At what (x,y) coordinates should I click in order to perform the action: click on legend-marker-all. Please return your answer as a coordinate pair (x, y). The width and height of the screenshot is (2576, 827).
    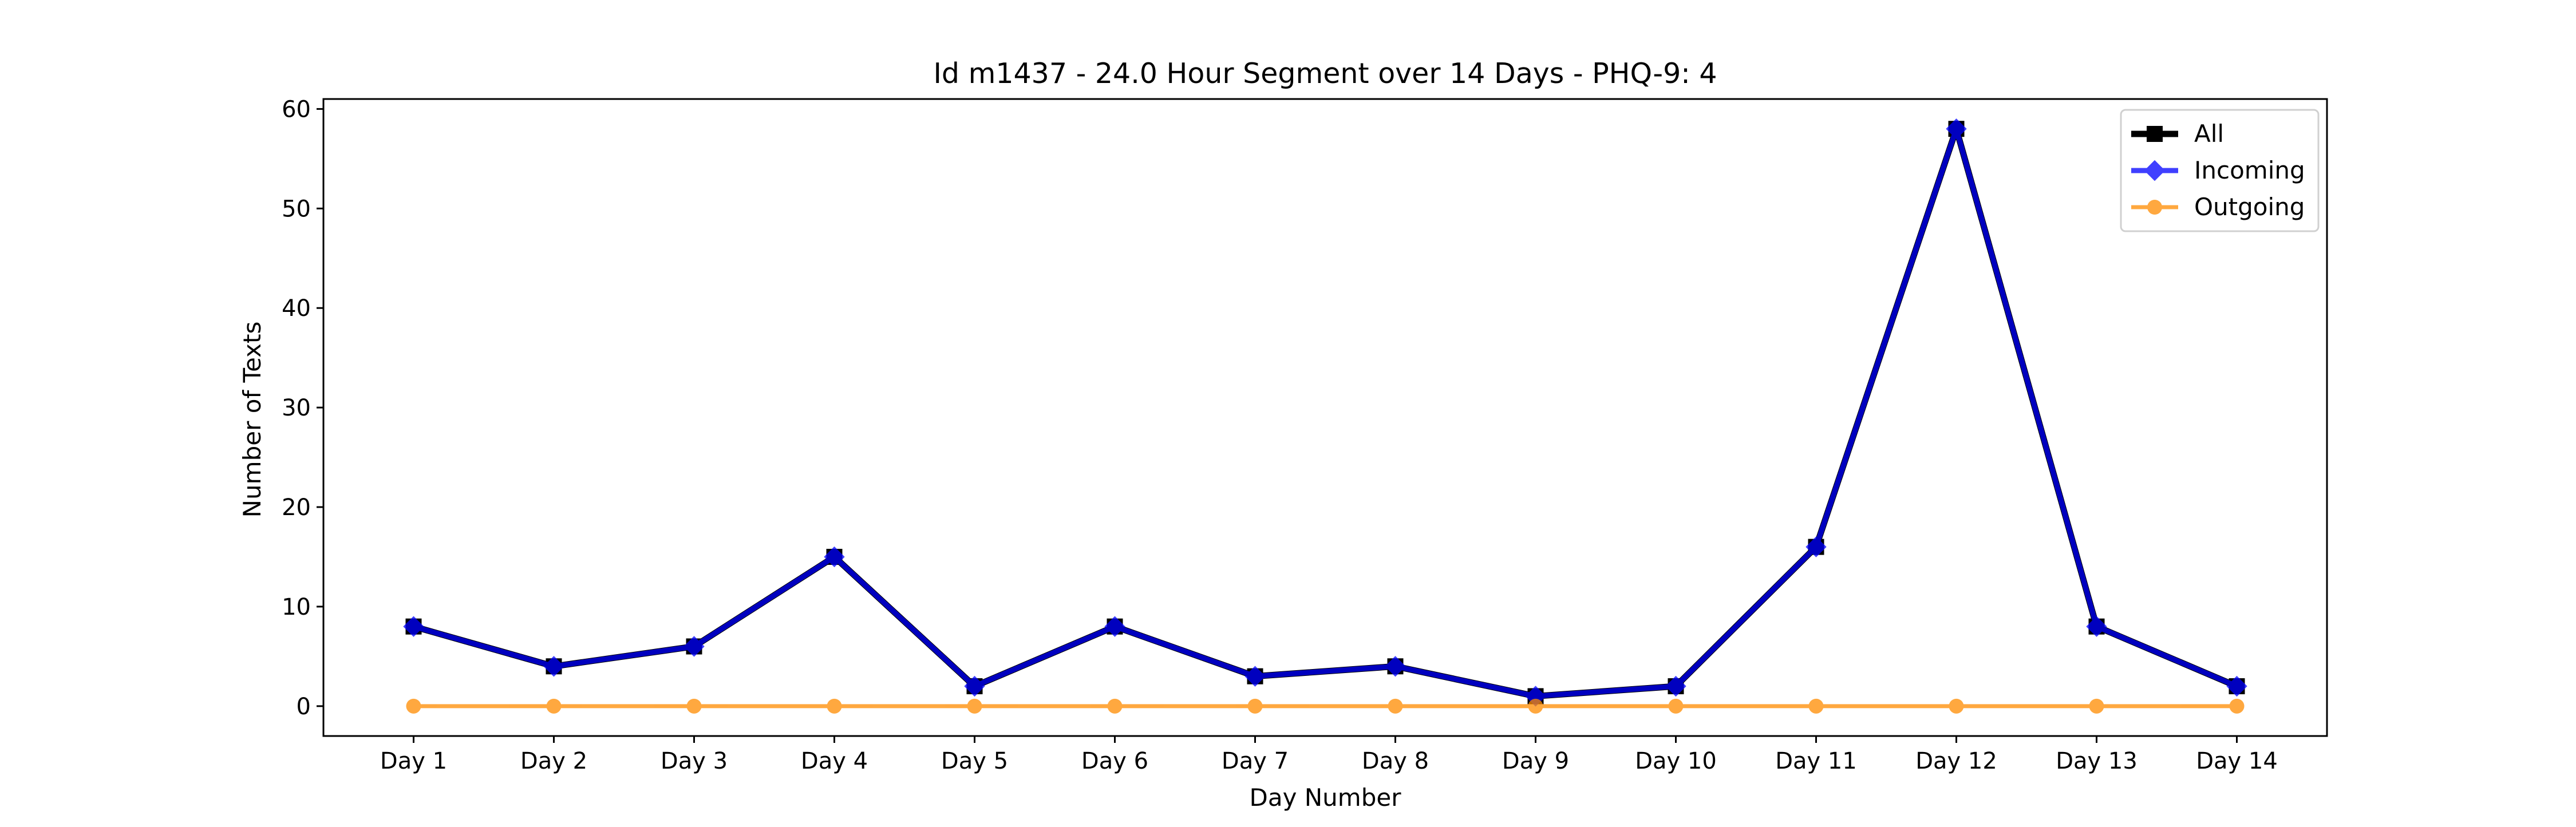
    Looking at the image, I should click on (2155, 134).